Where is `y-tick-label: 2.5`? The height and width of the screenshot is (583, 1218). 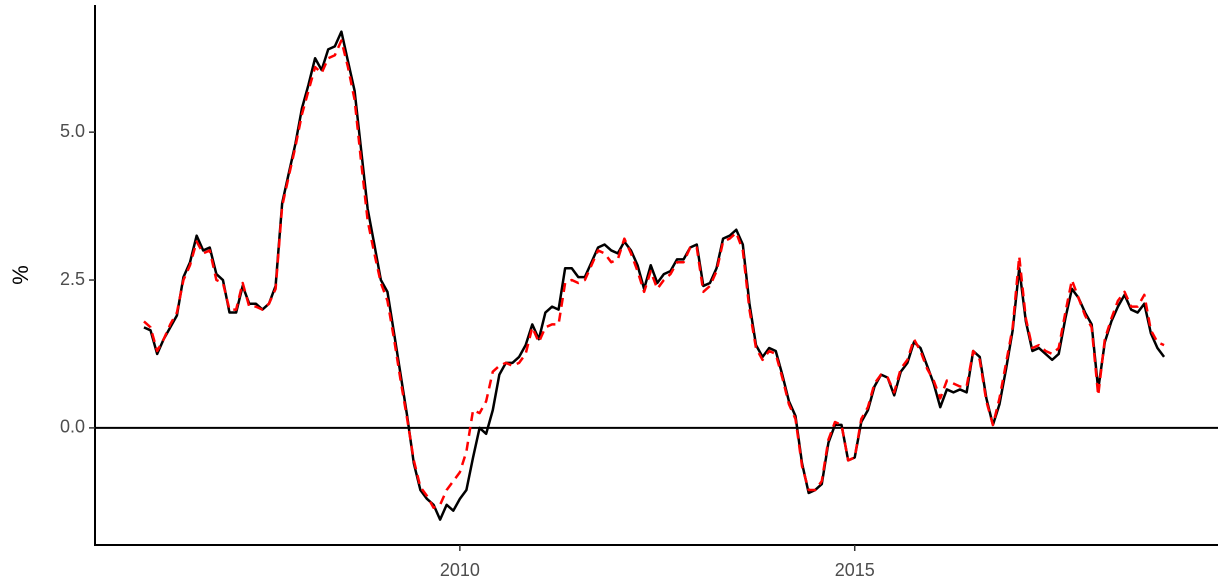
y-tick-label: 2.5 is located at coordinates (72, 279).